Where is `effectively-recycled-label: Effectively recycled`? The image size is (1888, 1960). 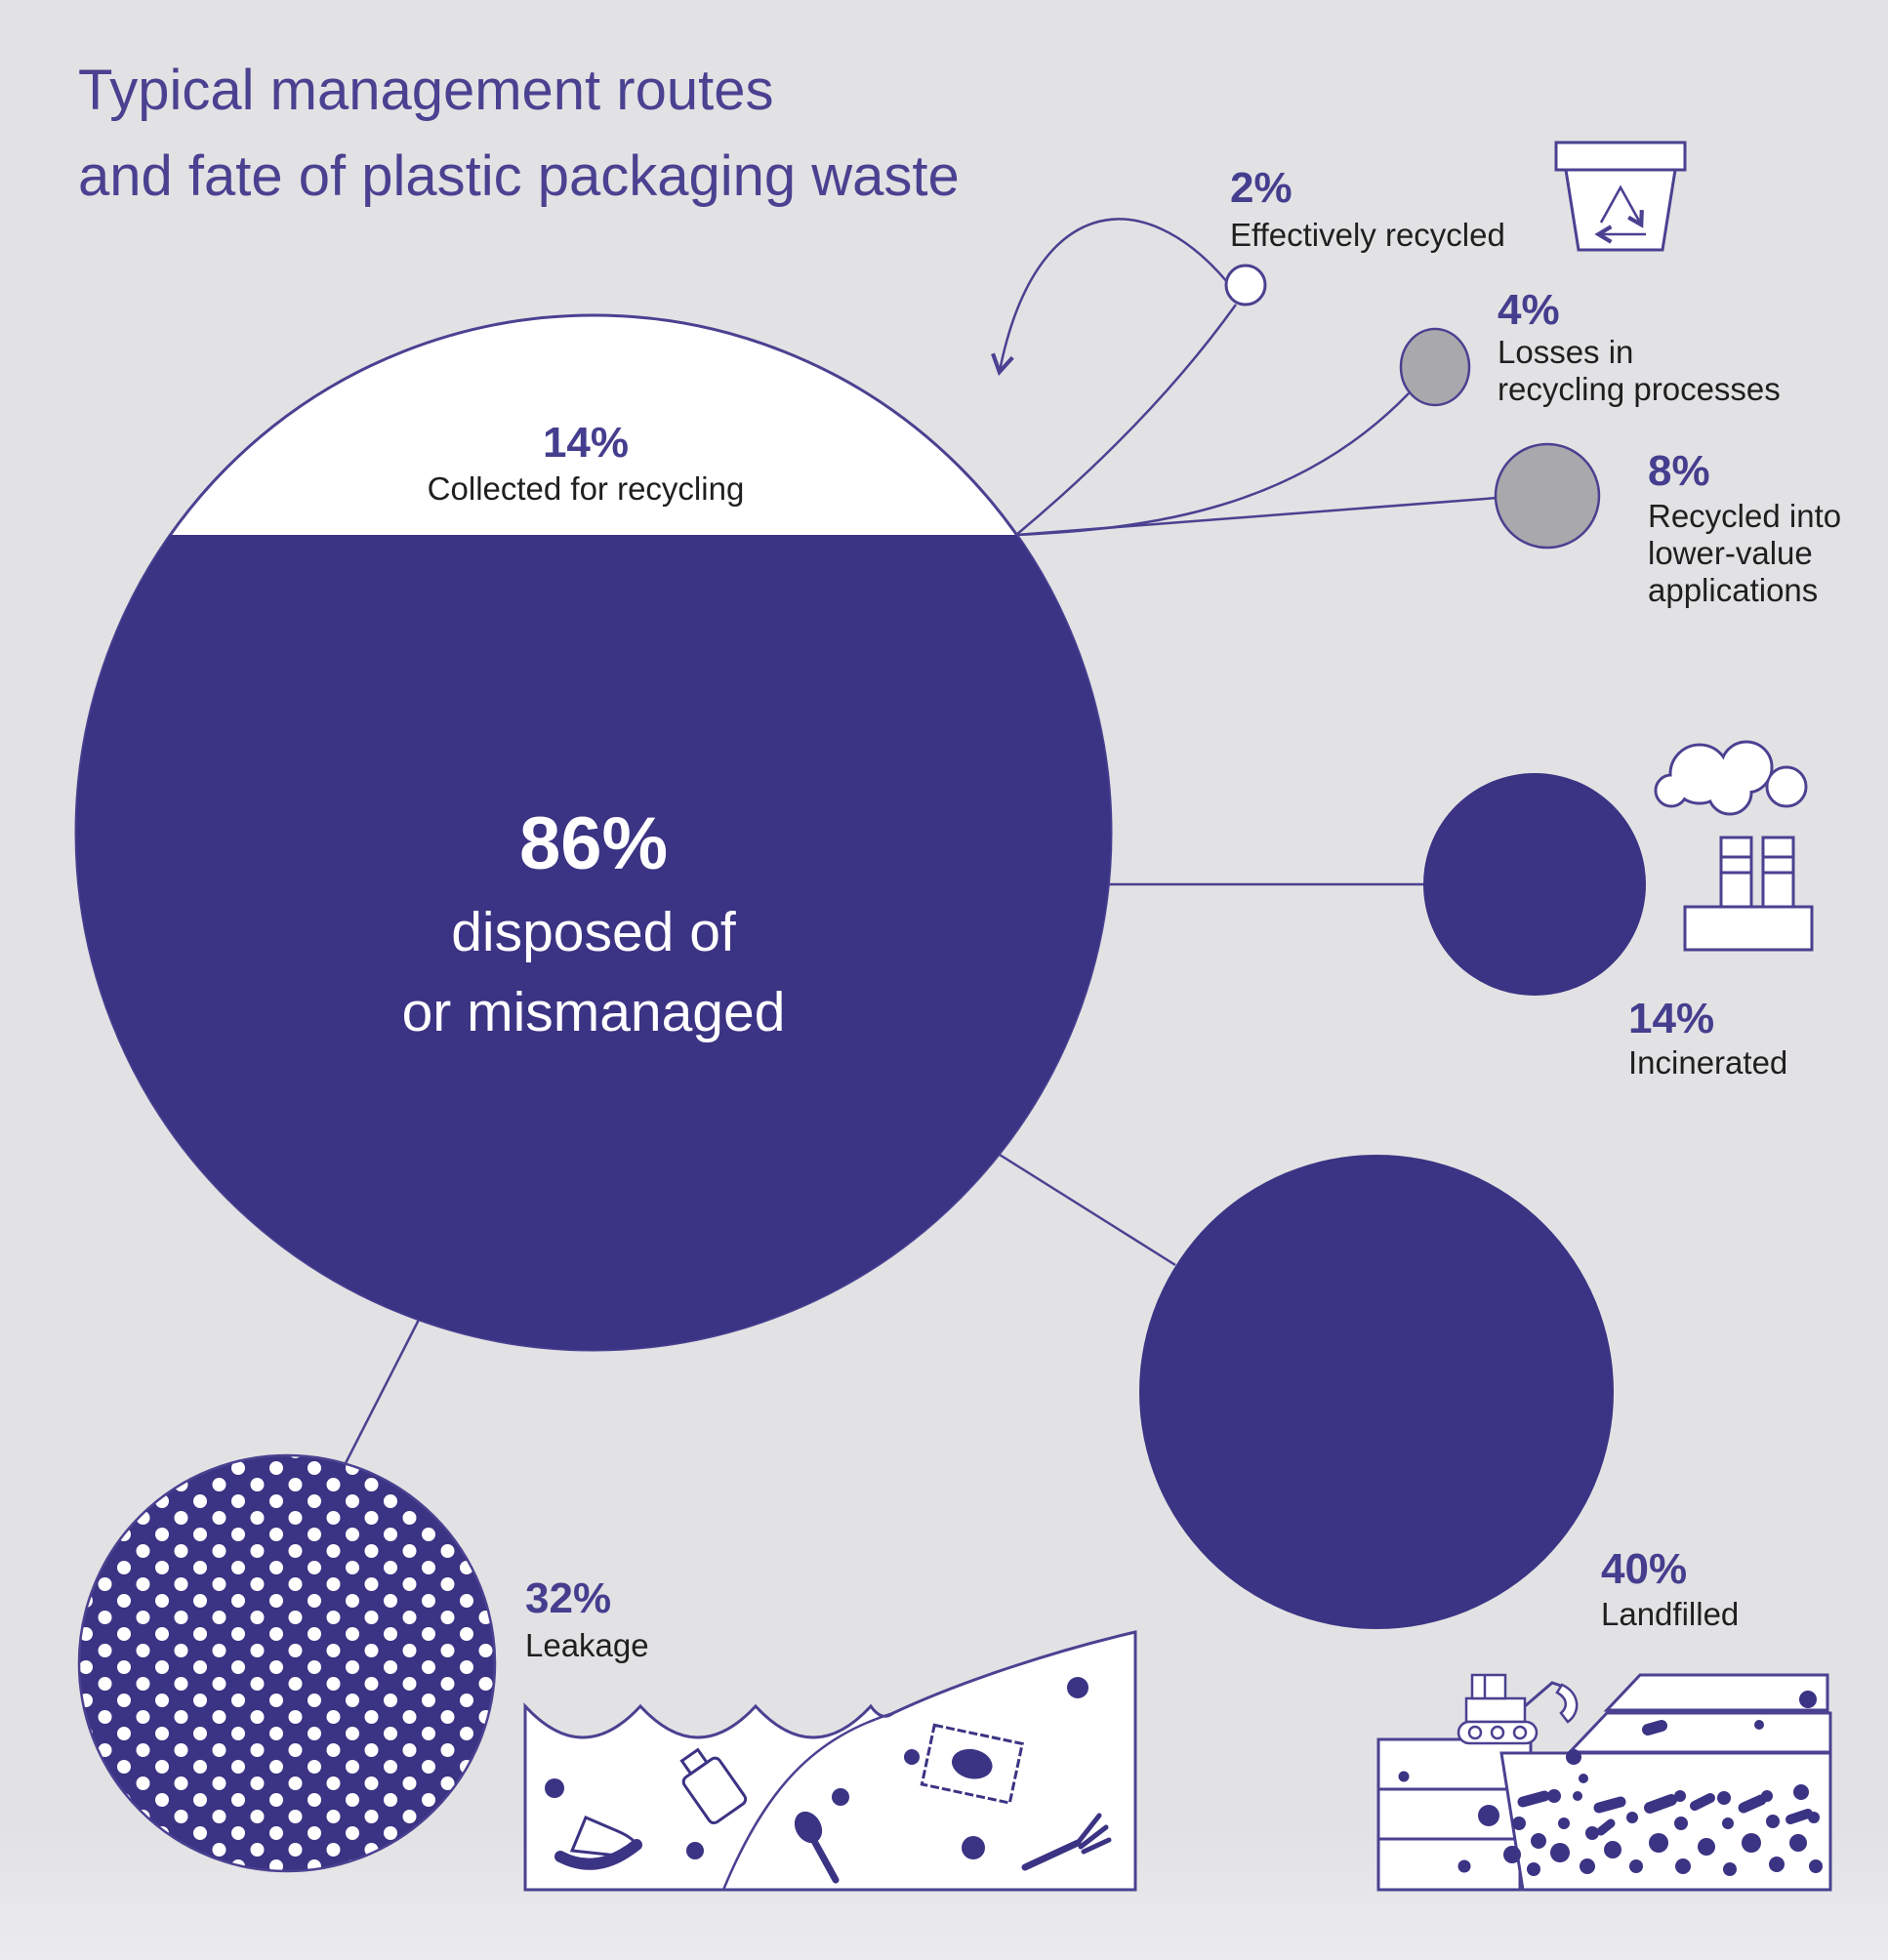 effectively-recycled-label: Effectively recycled is located at coordinates (1368, 235).